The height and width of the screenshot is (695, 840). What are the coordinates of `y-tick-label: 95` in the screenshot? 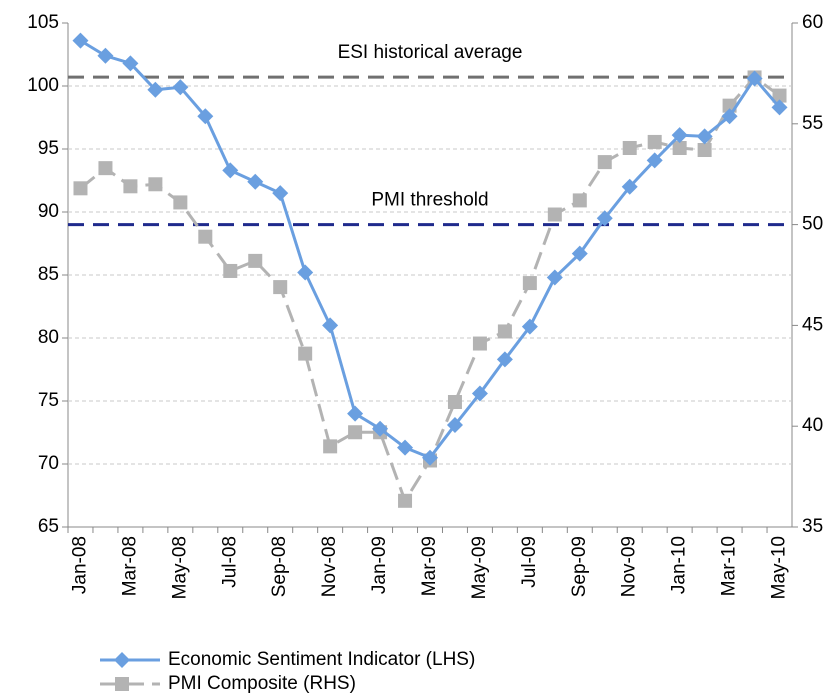 It's located at (48, 148).